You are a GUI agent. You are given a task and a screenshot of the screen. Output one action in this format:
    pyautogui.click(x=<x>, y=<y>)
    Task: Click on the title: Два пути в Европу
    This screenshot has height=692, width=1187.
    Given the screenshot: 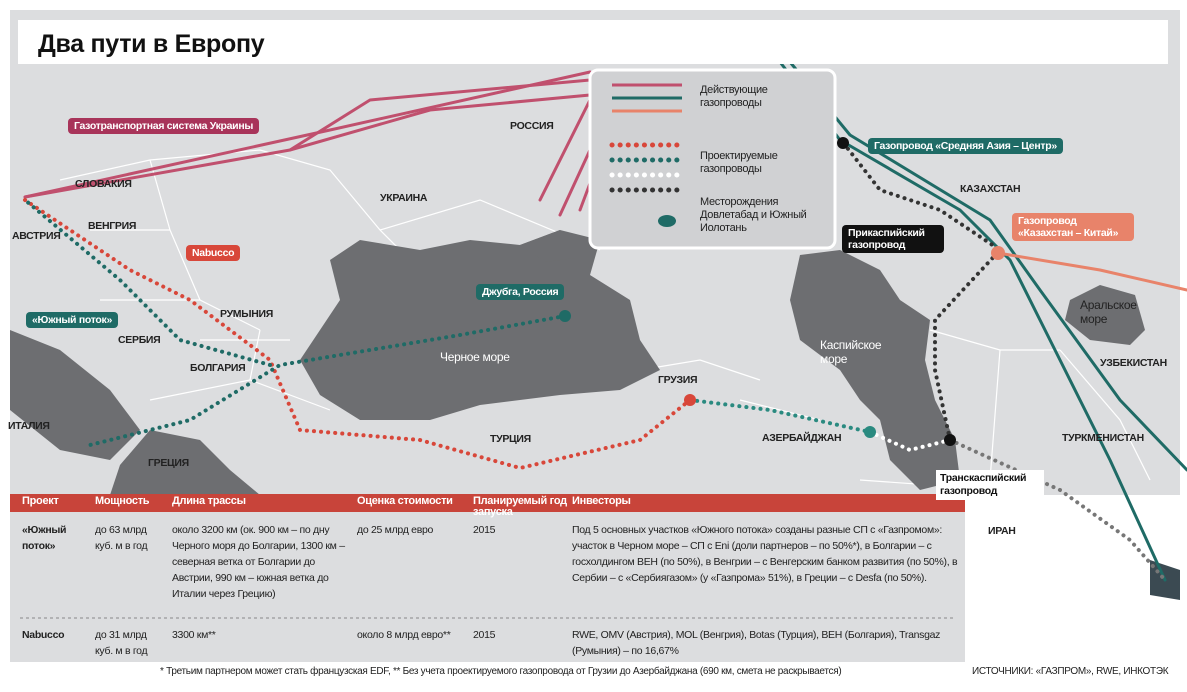 What is the action you would take?
    pyautogui.click(x=151, y=44)
    